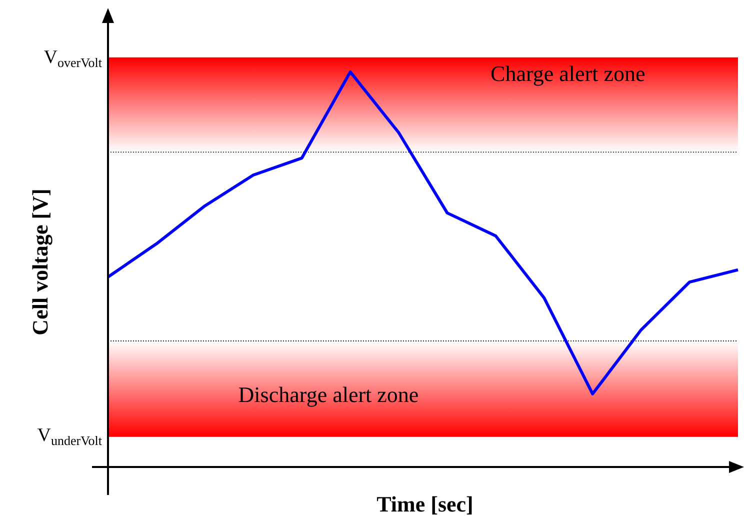 The height and width of the screenshot is (518, 744). Describe the element at coordinates (328, 394) in the screenshot. I see `band-label: Discharge alert zone` at that location.